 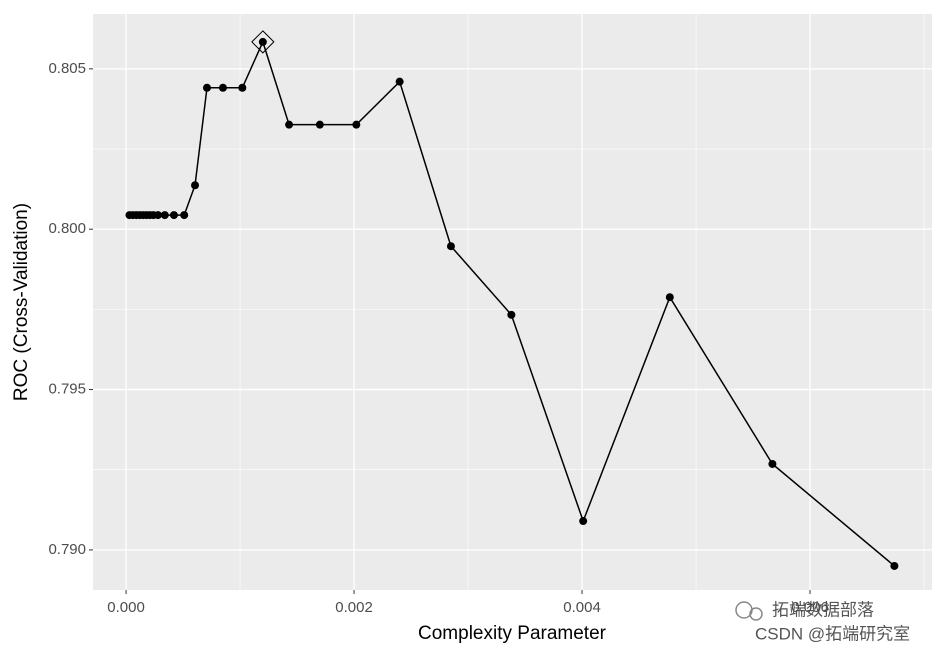 I want to click on y-tick-label: 0.805, so click(x=67, y=68).